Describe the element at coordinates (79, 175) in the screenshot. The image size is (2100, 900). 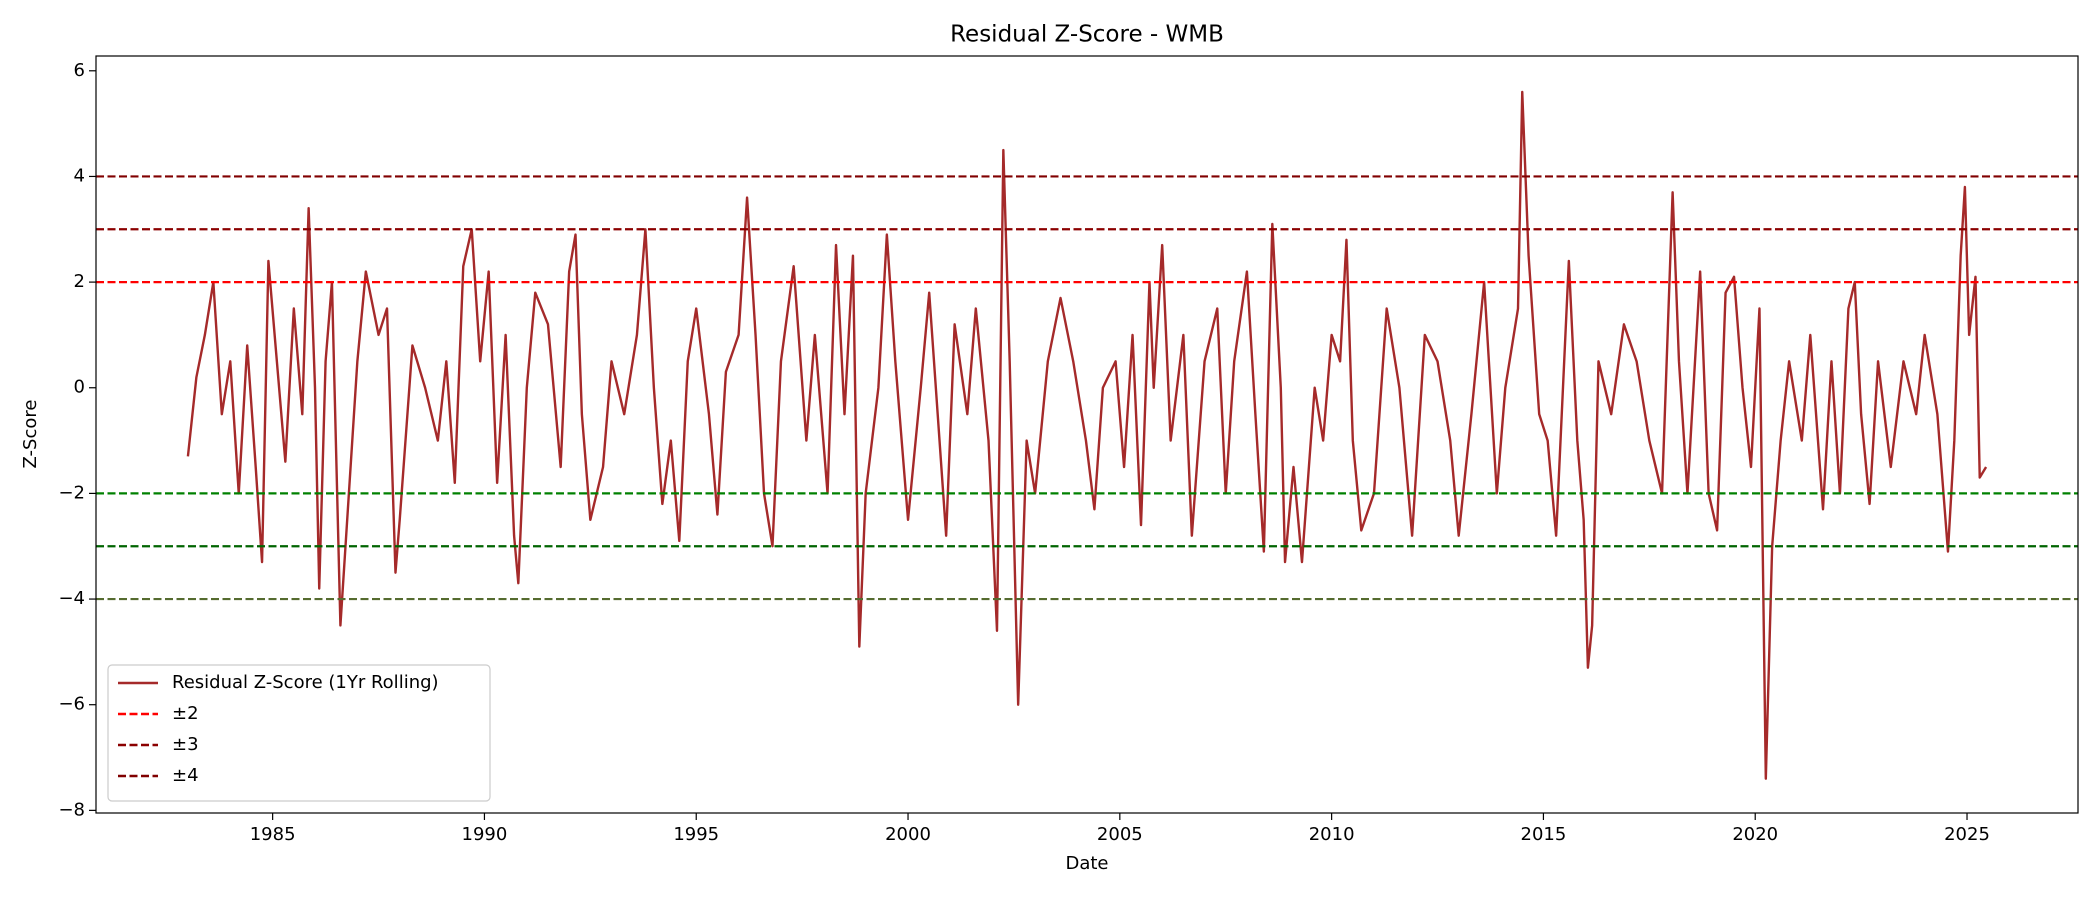
I see `y-tick-label: 4` at that location.